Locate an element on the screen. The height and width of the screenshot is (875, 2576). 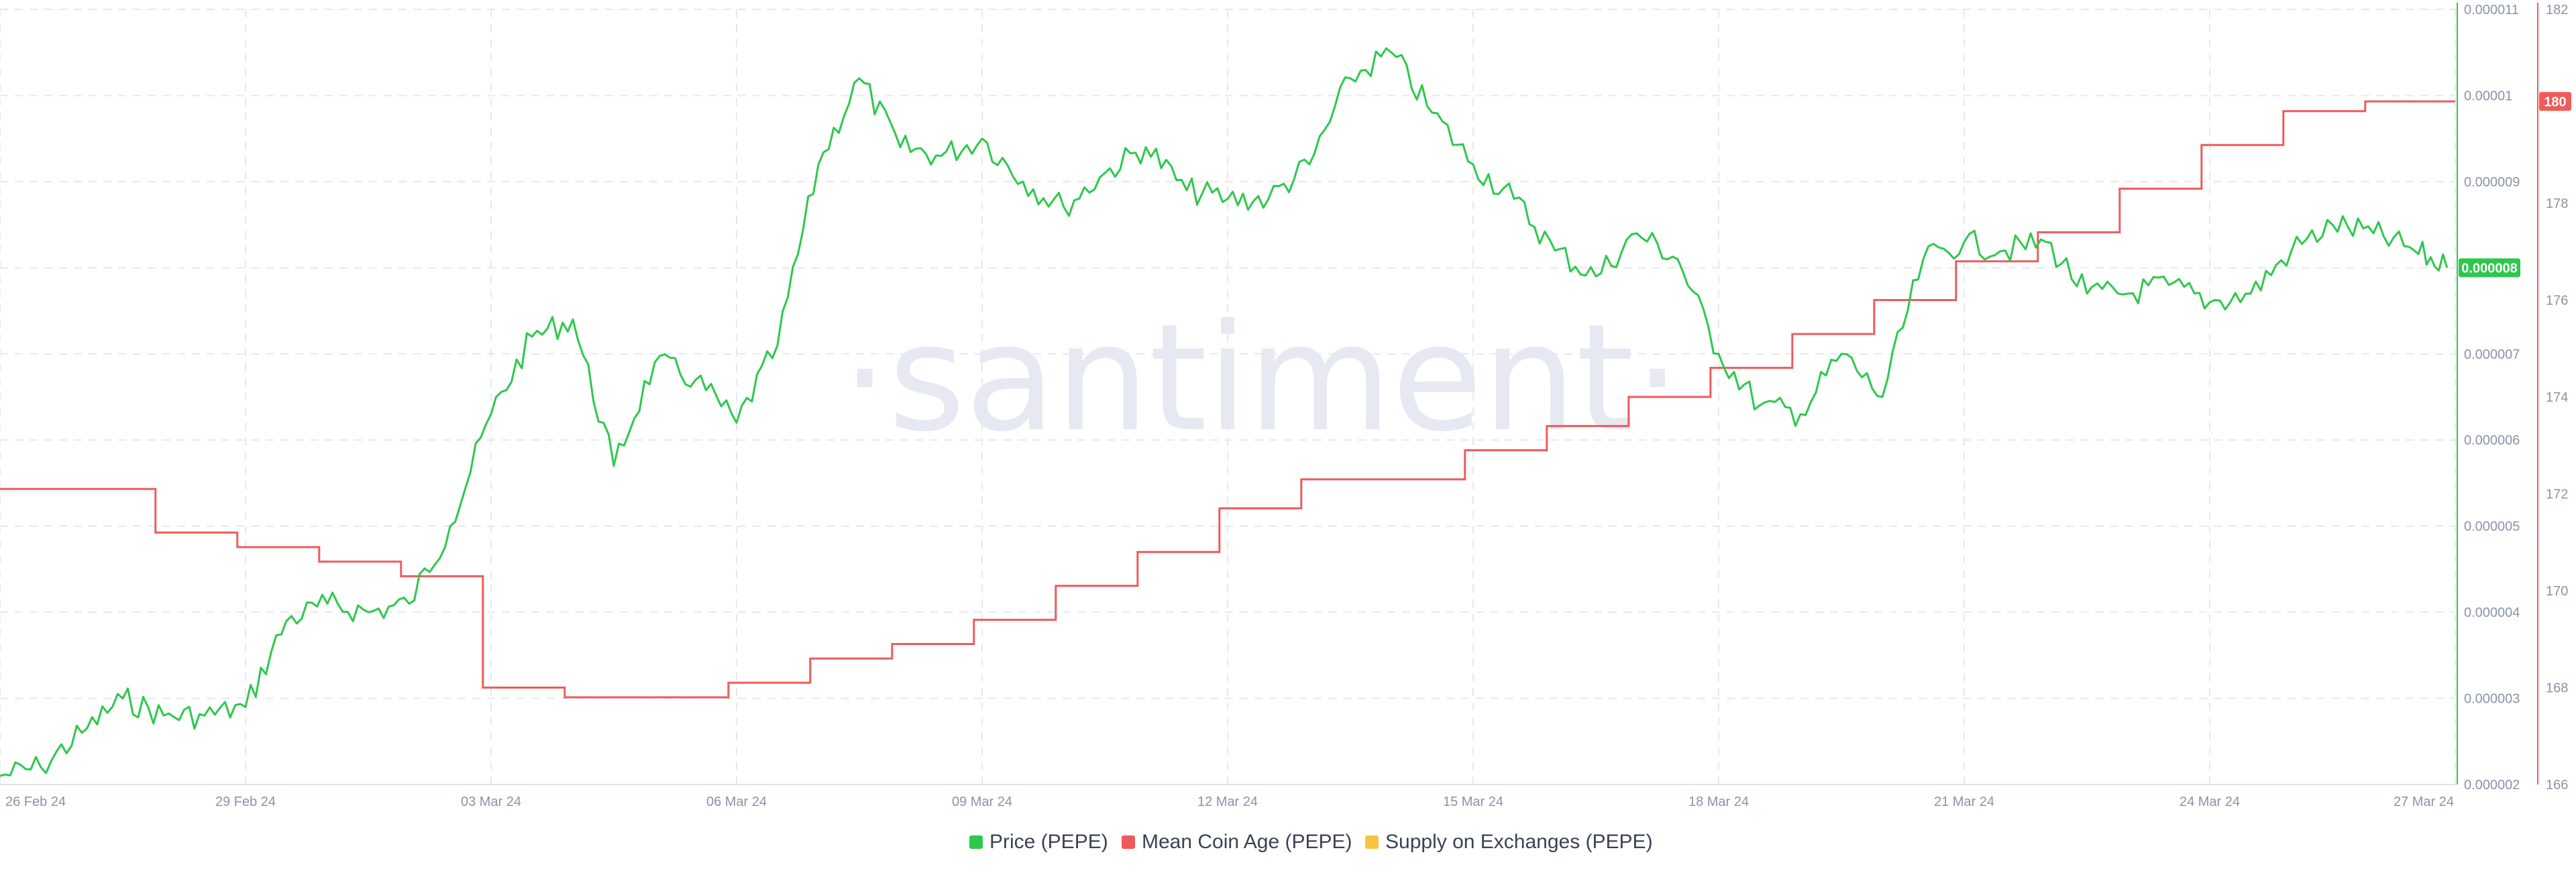
price-tick-label: 0.000007 is located at coordinates (2492, 354).